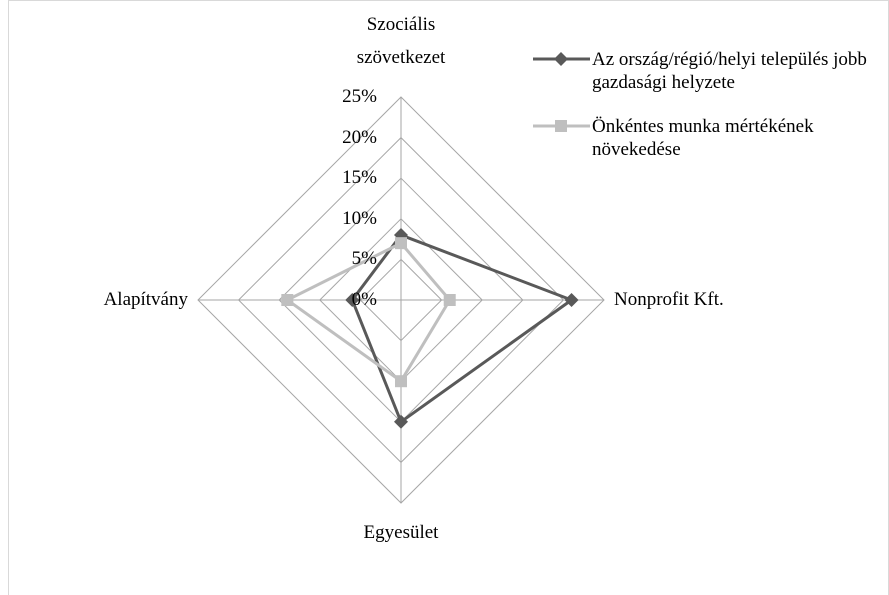 Image resolution: width=889 pixels, height=595 pixels. Describe the element at coordinates (401, 41) in the screenshot. I see `category-label: Szociális szövetkezet` at that location.